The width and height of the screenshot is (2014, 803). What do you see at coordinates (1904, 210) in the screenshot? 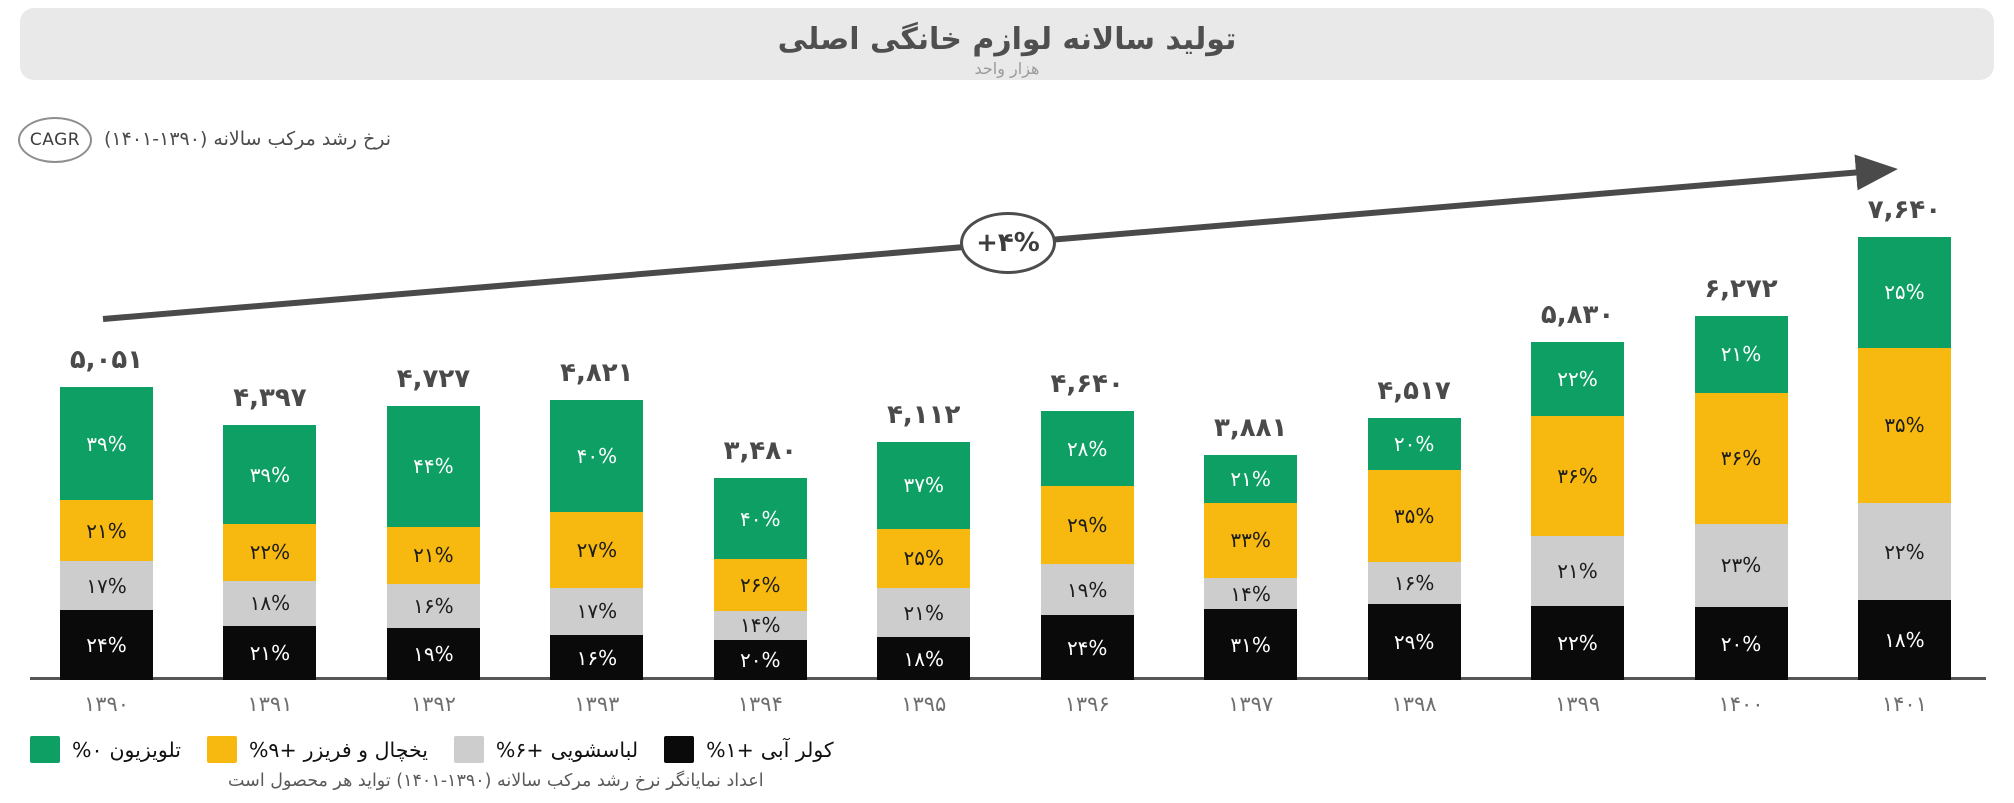
I see `bar-total-label-1401: ۷,۶۴۰` at bounding box center [1904, 210].